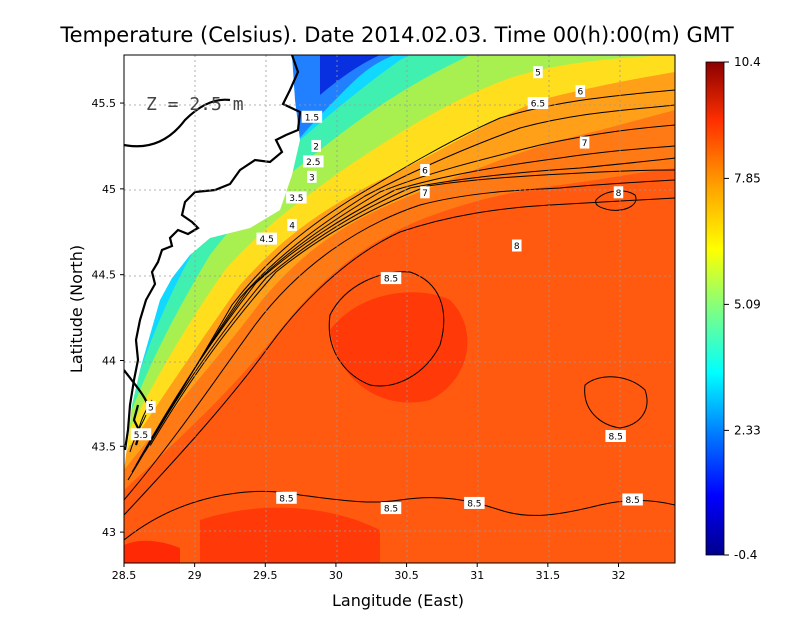 Image resolution: width=800 pixels, height=618 pixels. Describe the element at coordinates (368, 572) in the screenshot. I see `x-axis-ticks: 28.5 29 29.5 30 30.5 31 31.5 32` at that location.